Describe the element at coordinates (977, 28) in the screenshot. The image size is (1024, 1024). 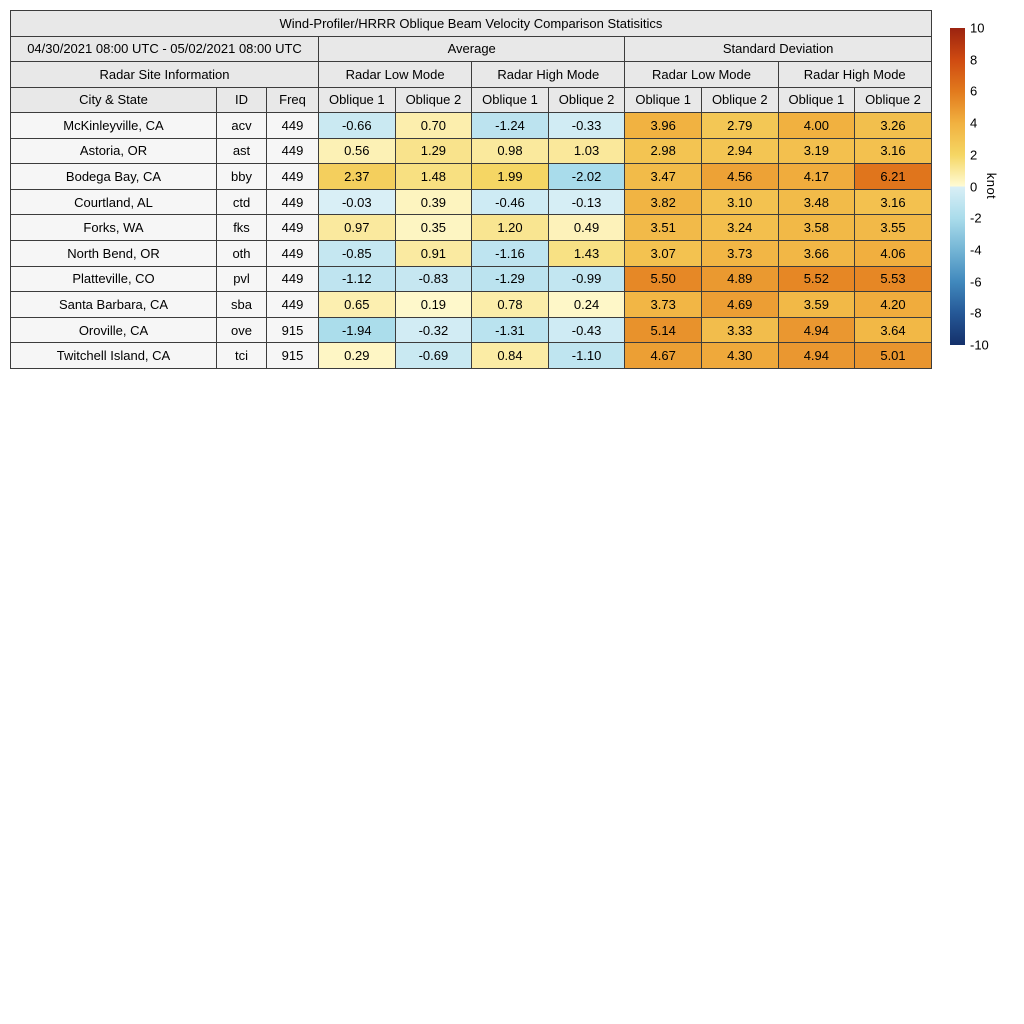
I see `colorbar-tick-label: 10` at that location.